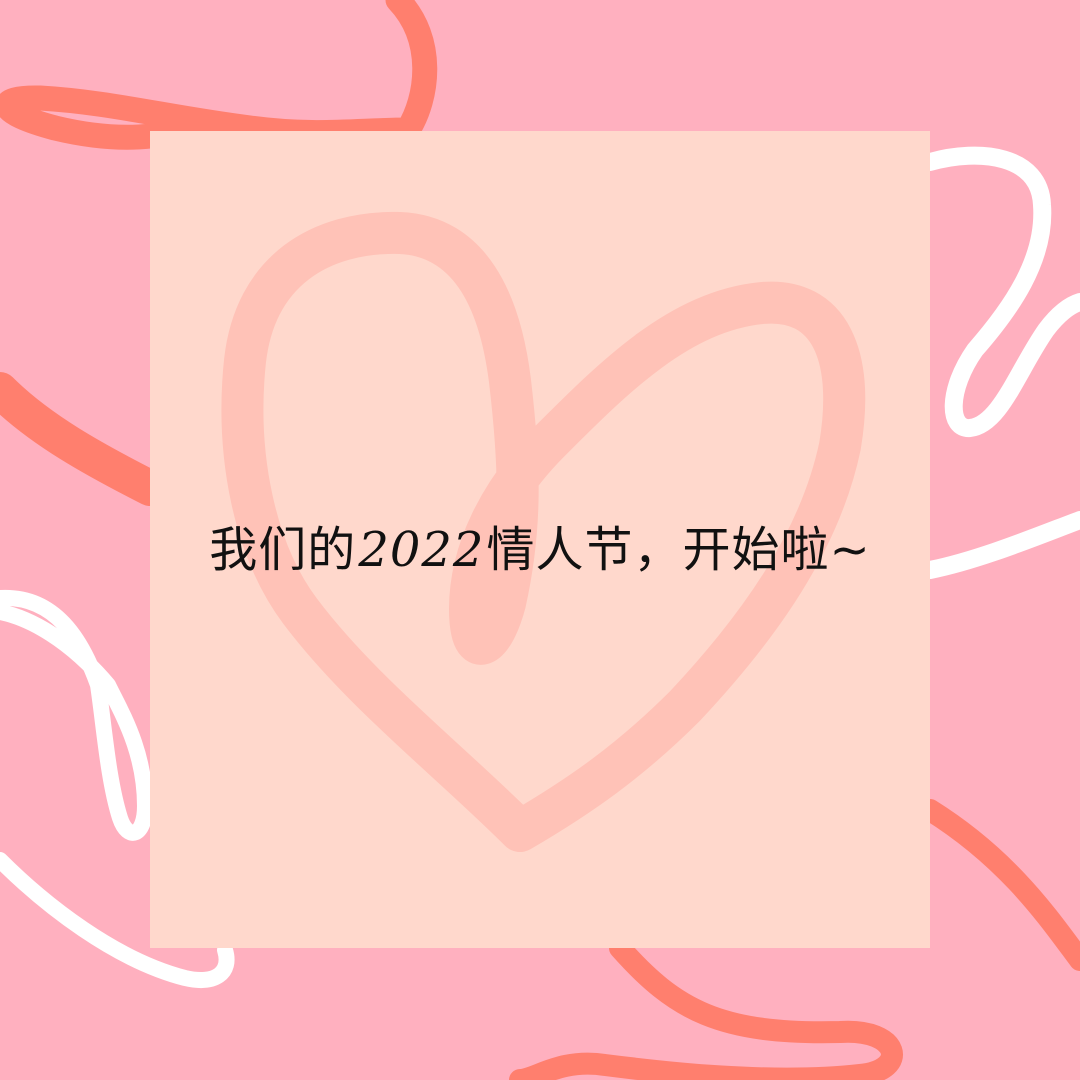 The width and height of the screenshot is (1080, 1080). I want to click on white-ribbon-left-icon, so click(117, 788).